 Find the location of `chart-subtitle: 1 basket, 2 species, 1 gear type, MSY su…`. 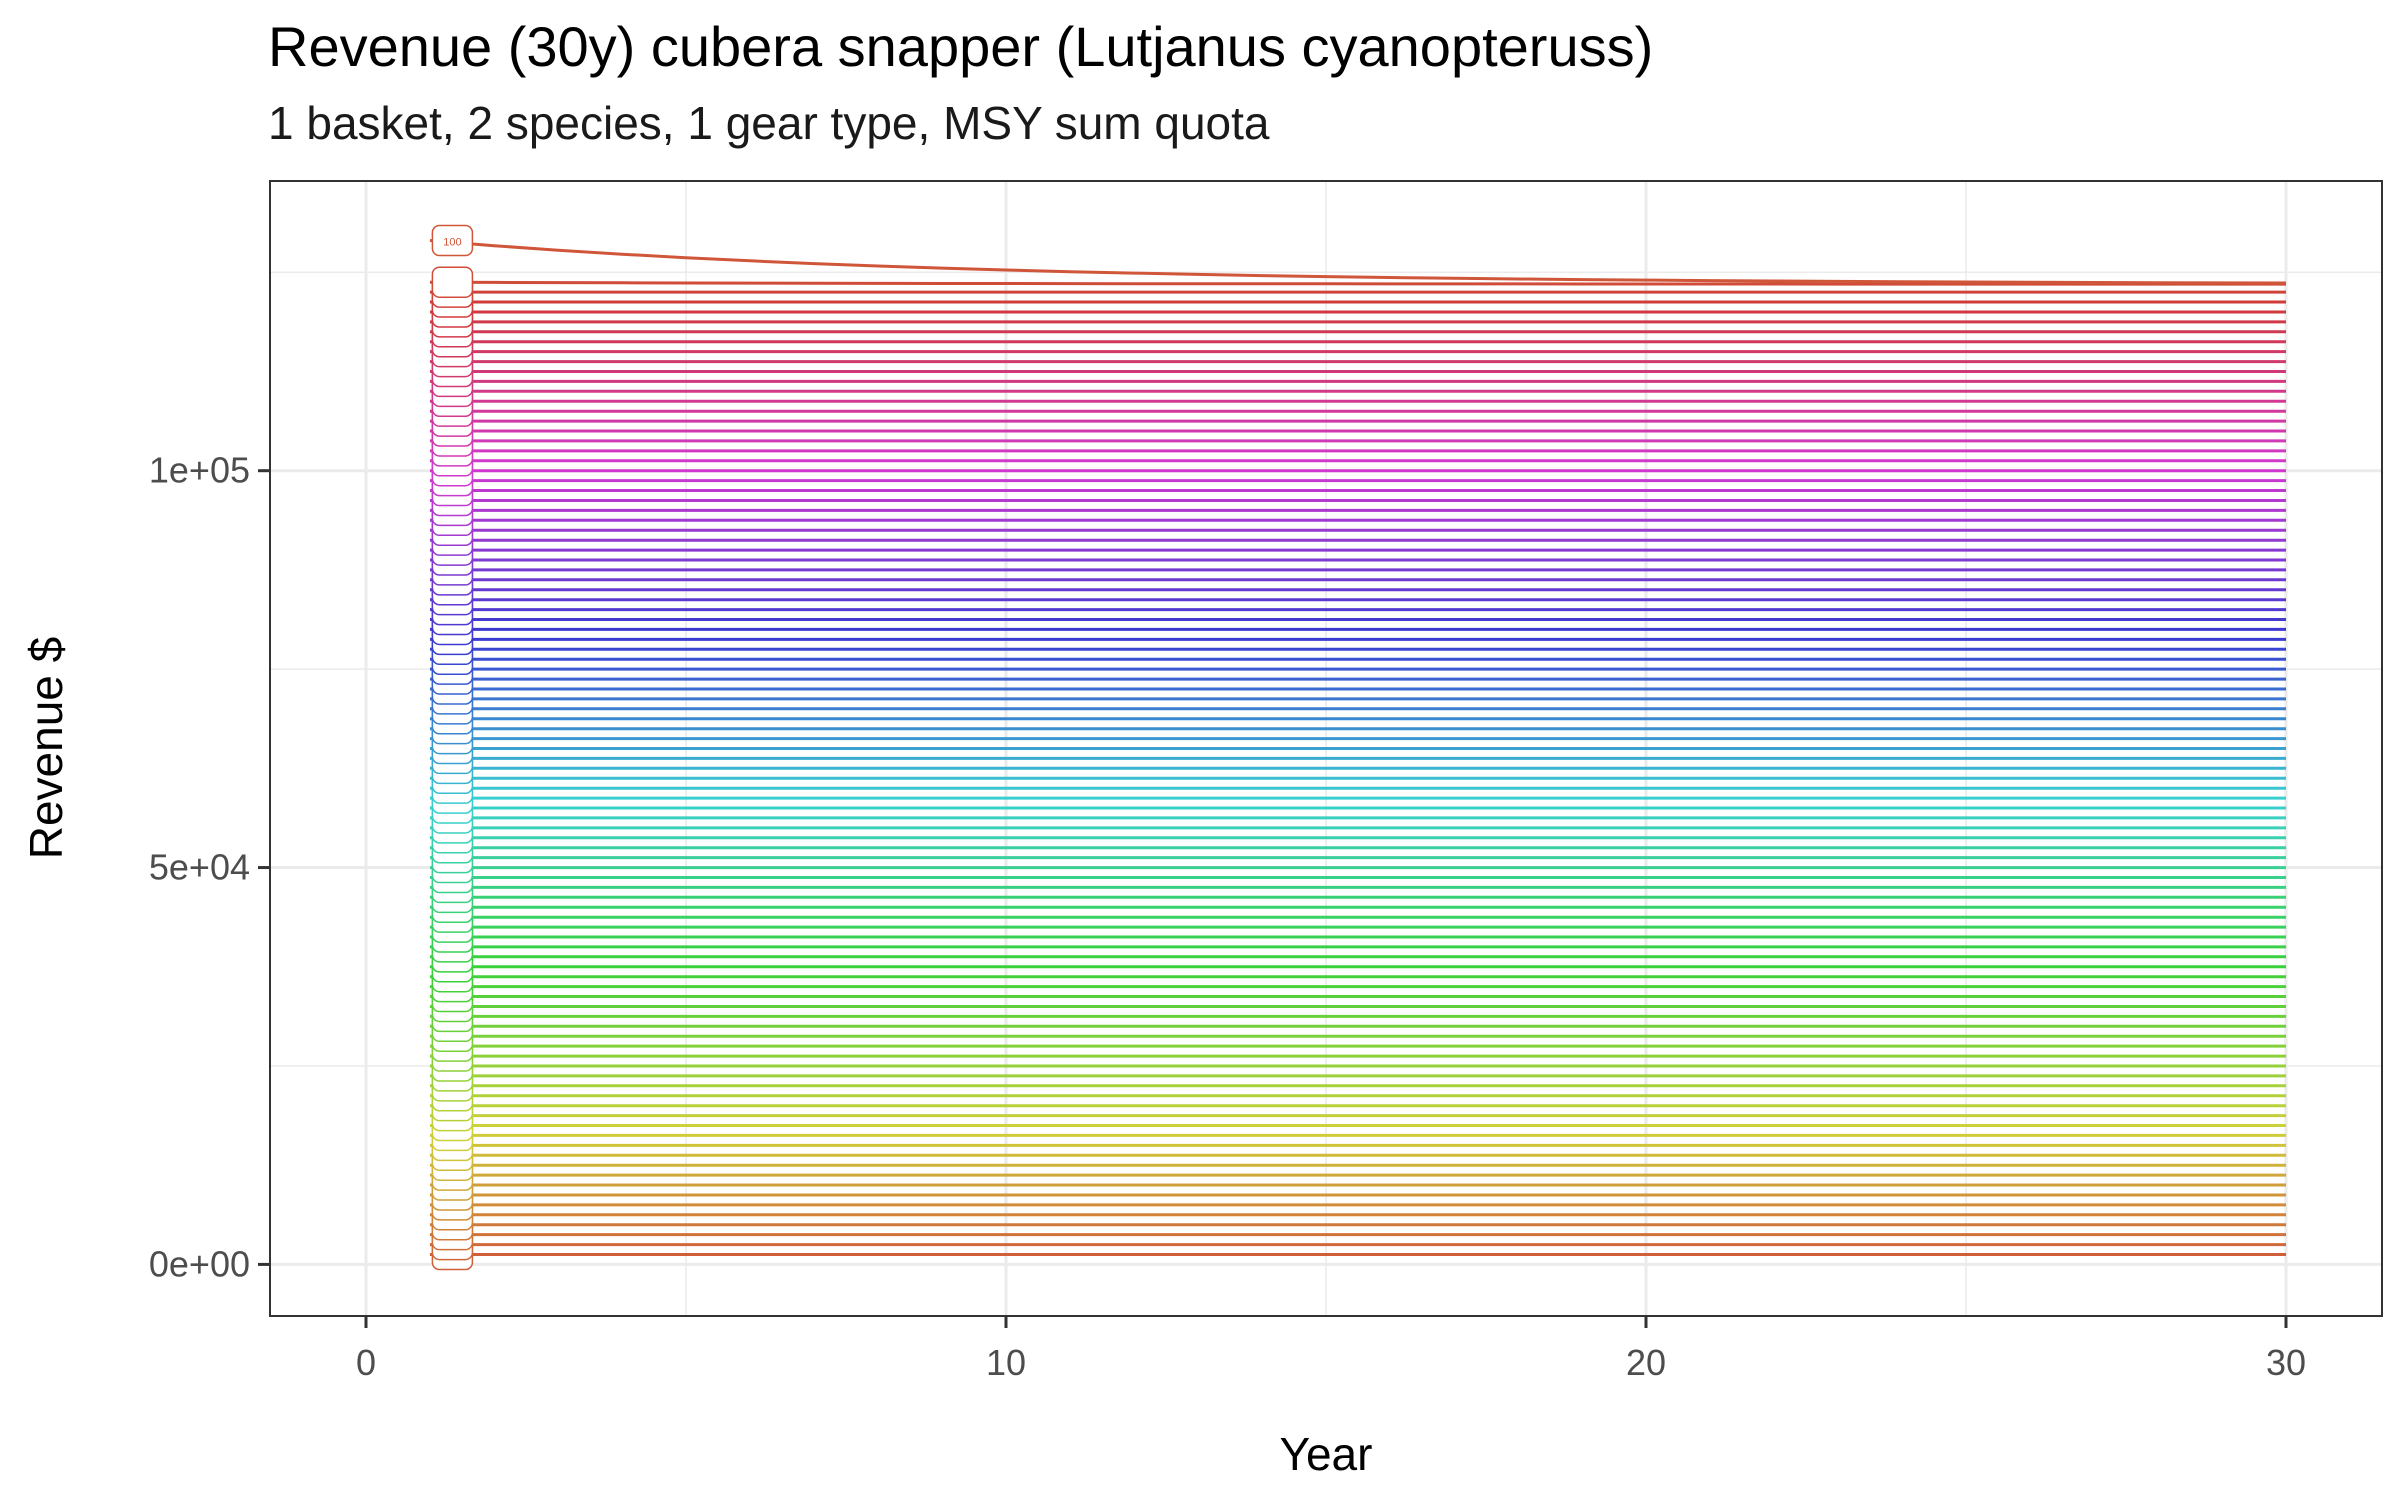

chart-subtitle: 1 basket, 2 species, 1 gear type, MSY su… is located at coordinates (769, 123).